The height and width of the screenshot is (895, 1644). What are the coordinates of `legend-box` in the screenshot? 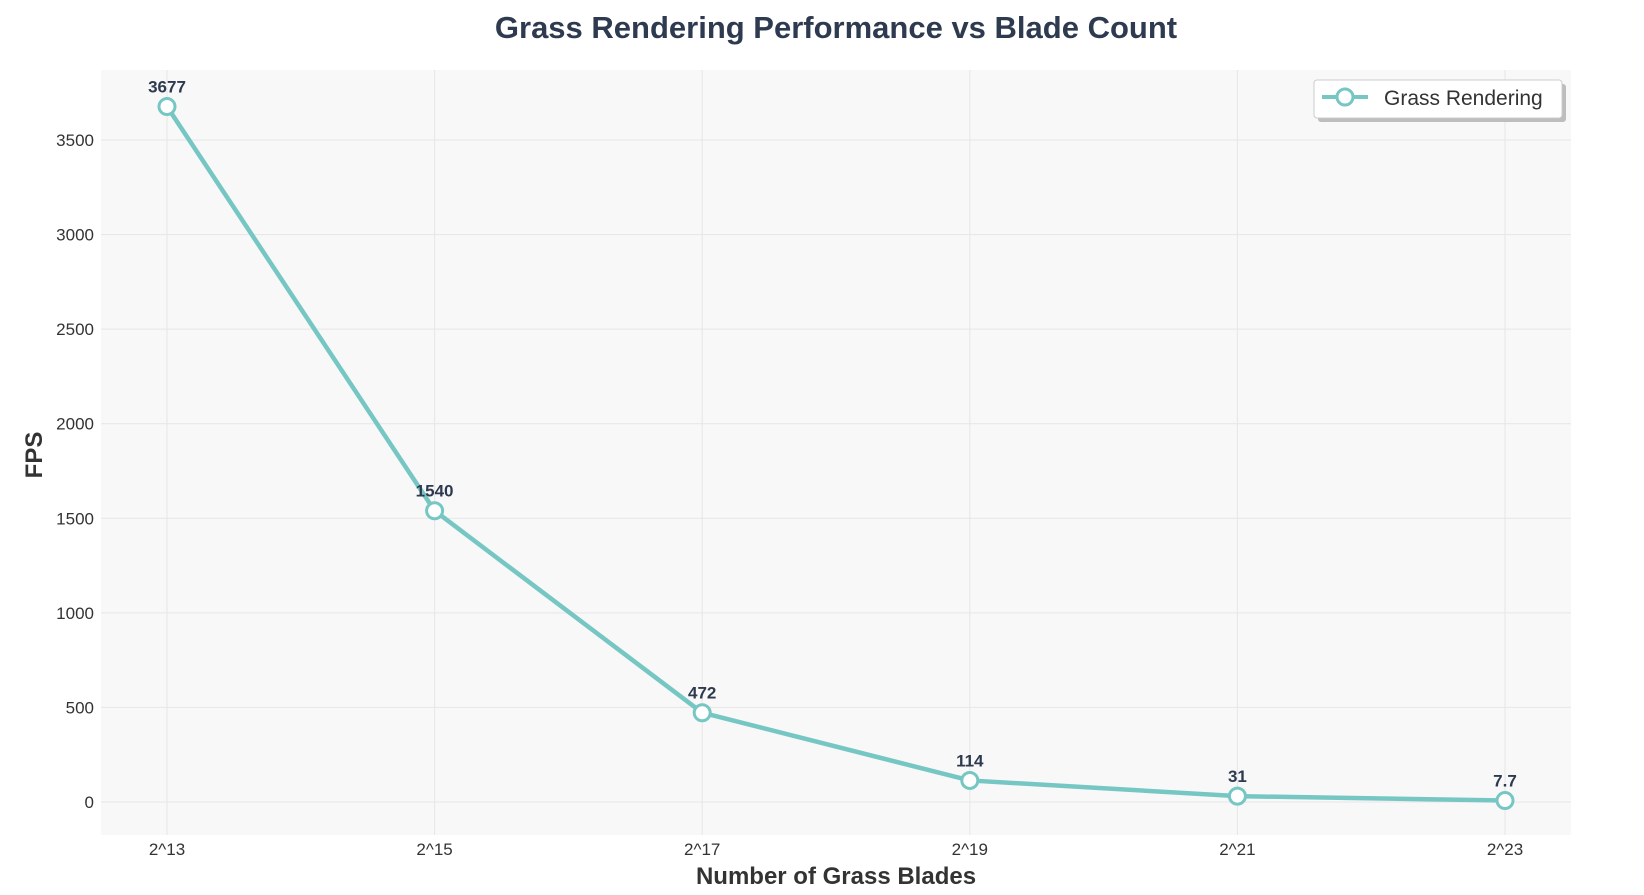 It's located at (1438, 99).